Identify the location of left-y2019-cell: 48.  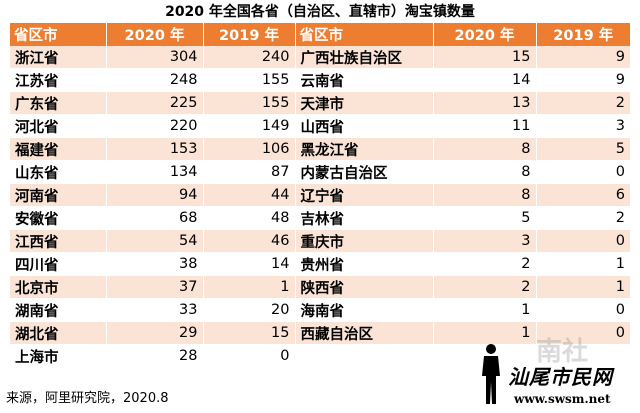
(249, 218).